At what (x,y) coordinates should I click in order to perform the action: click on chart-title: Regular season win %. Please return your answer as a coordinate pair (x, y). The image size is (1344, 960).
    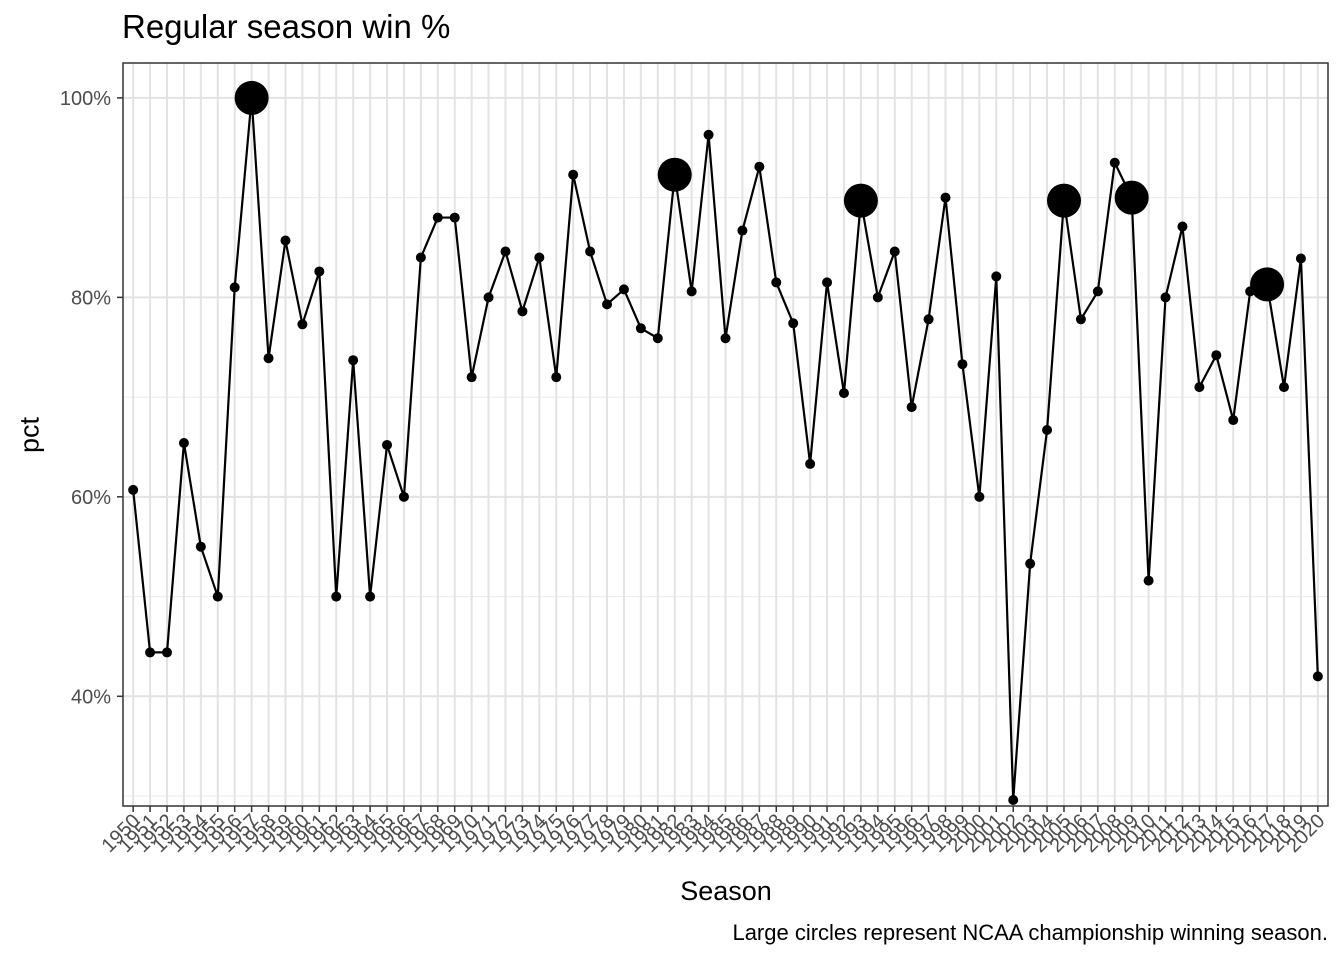
    Looking at the image, I should click on (286, 26).